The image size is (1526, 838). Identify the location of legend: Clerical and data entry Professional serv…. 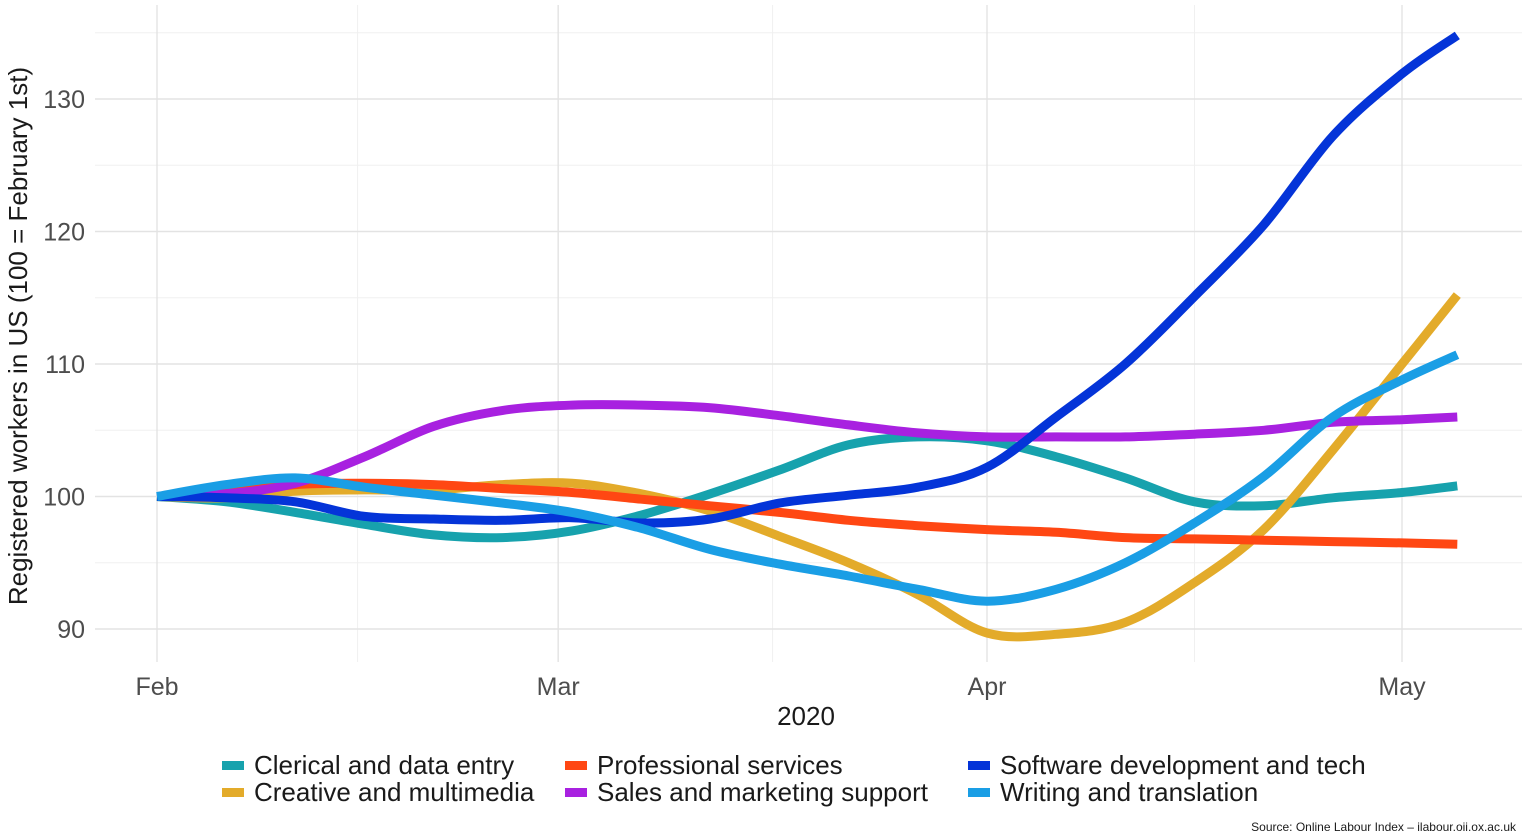
(805, 779).